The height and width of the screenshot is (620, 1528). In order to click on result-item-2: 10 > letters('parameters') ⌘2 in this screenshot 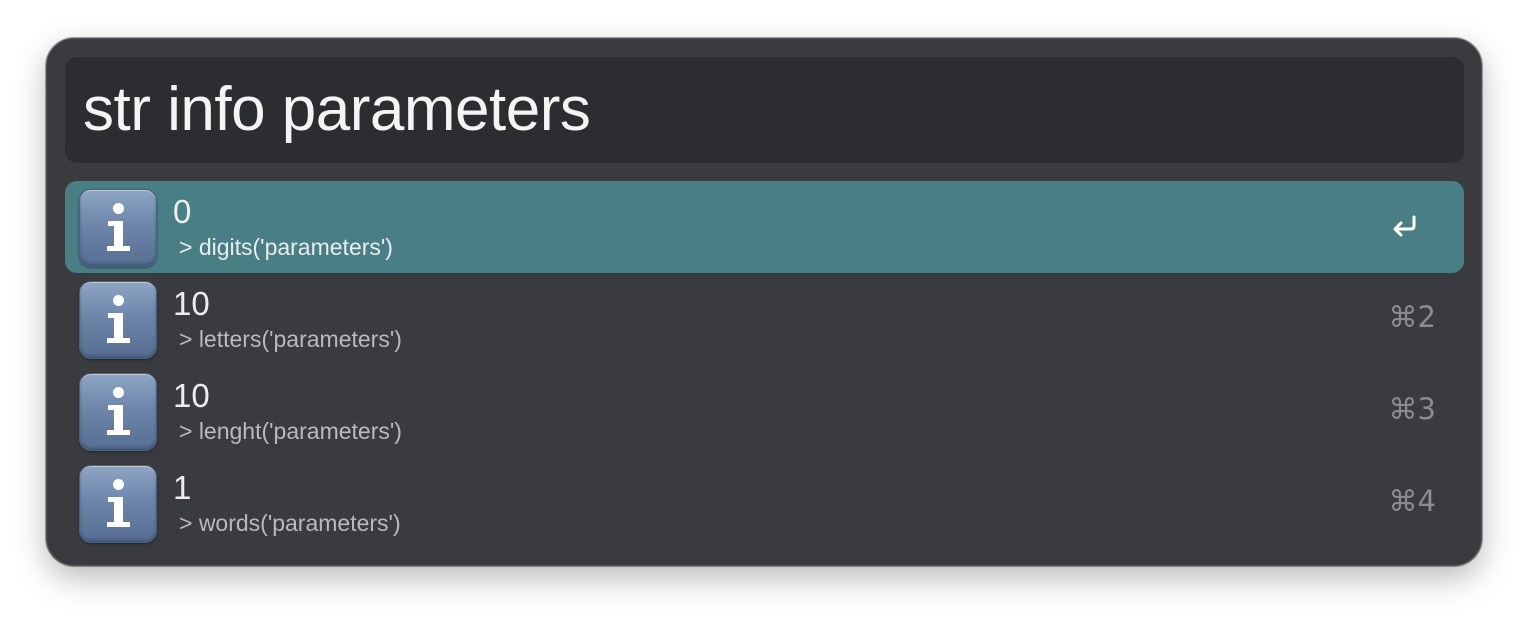, I will do `click(764, 319)`.